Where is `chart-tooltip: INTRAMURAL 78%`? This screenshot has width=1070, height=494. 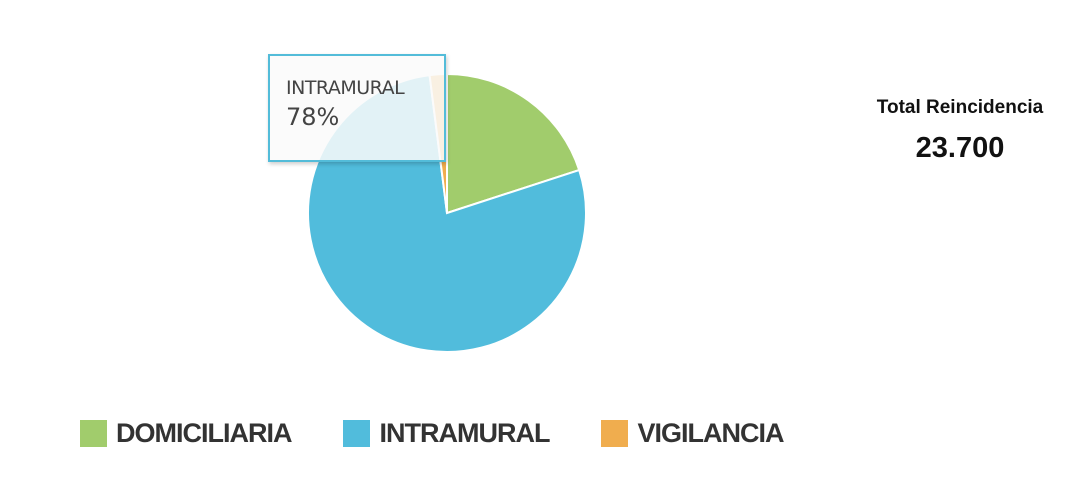
chart-tooltip: INTRAMURAL 78% is located at coordinates (357, 108).